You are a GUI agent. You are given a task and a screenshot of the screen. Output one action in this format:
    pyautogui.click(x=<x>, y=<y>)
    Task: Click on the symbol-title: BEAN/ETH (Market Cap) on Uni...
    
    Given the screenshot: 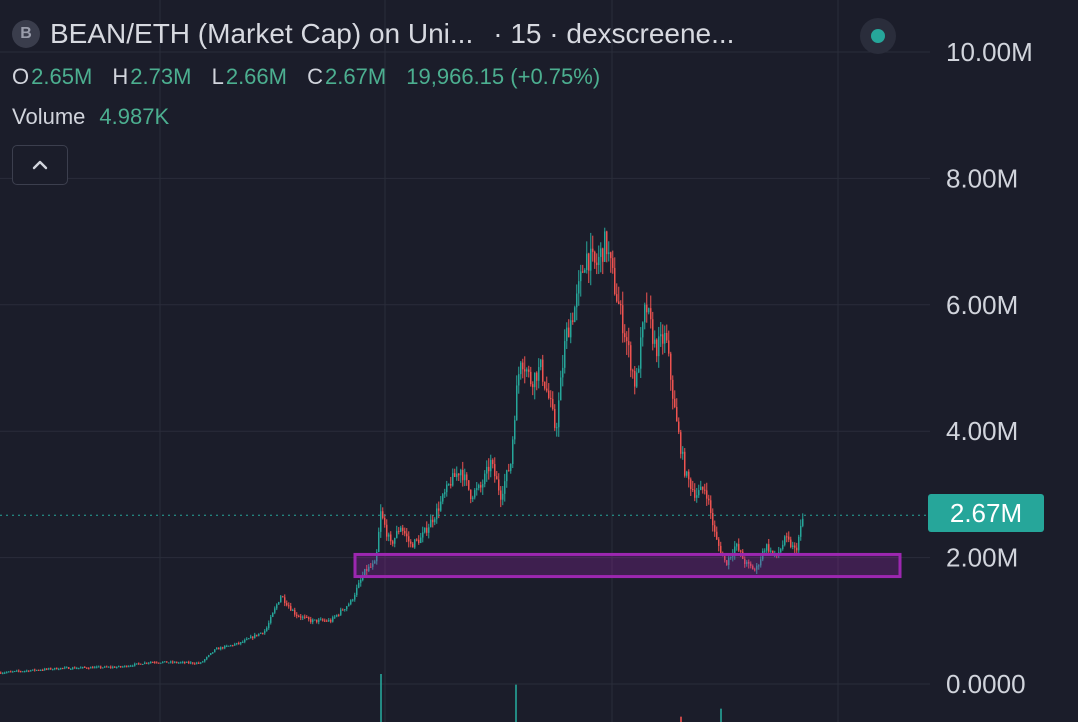 What is the action you would take?
    pyautogui.click(x=262, y=33)
    